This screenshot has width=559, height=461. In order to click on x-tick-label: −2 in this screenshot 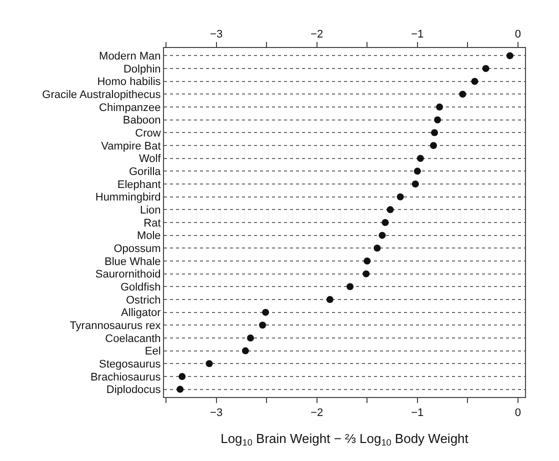, I will do `click(317, 34)`.